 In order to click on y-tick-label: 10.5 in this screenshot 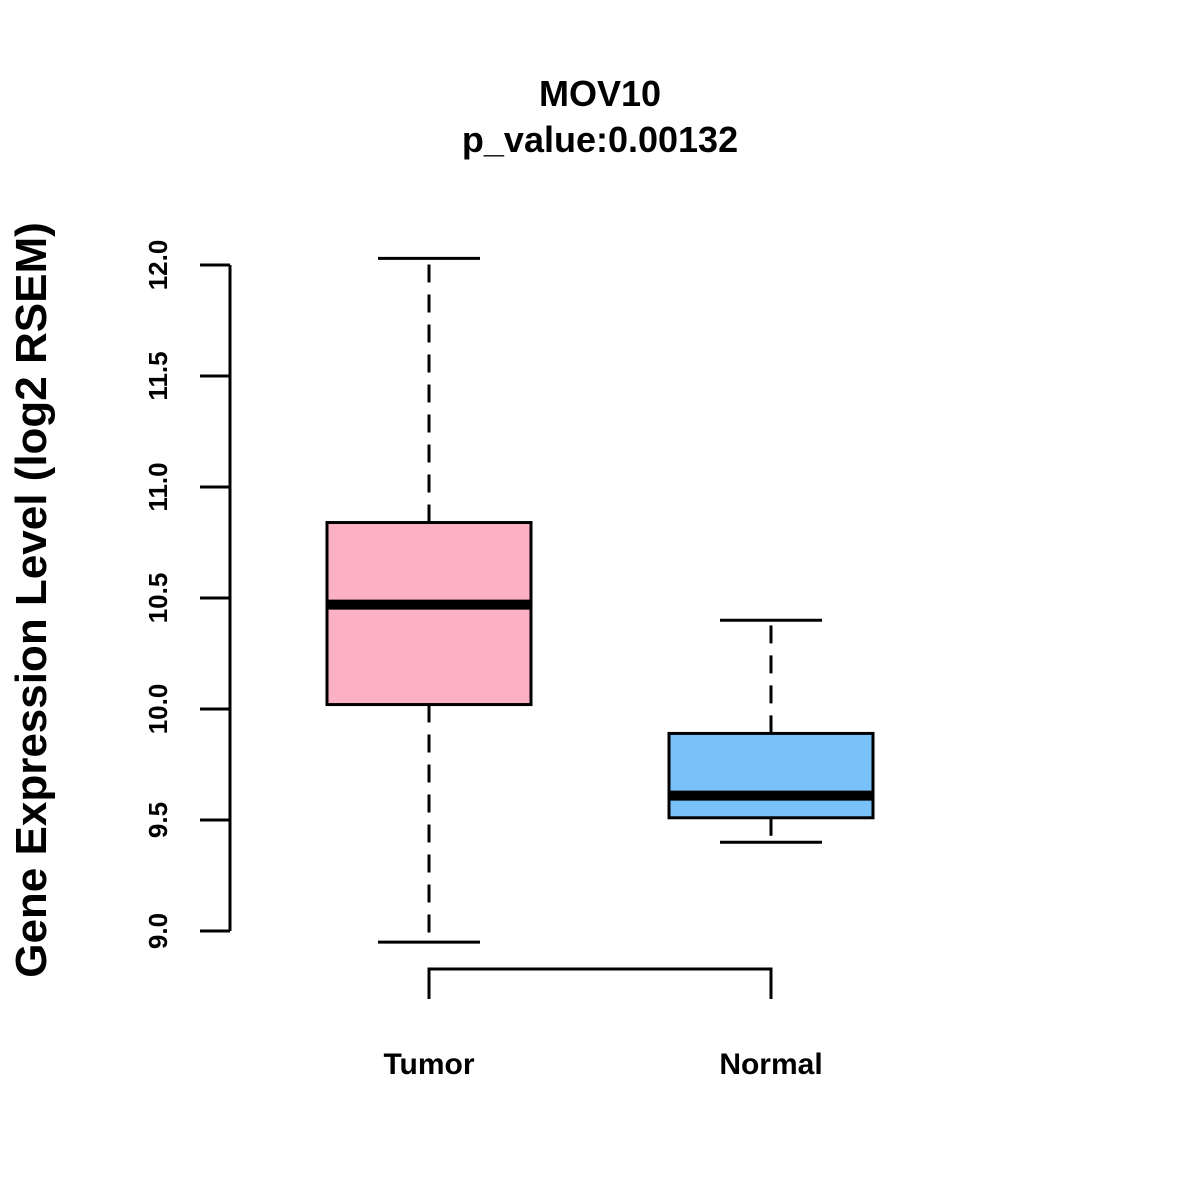, I will do `click(158, 598)`.